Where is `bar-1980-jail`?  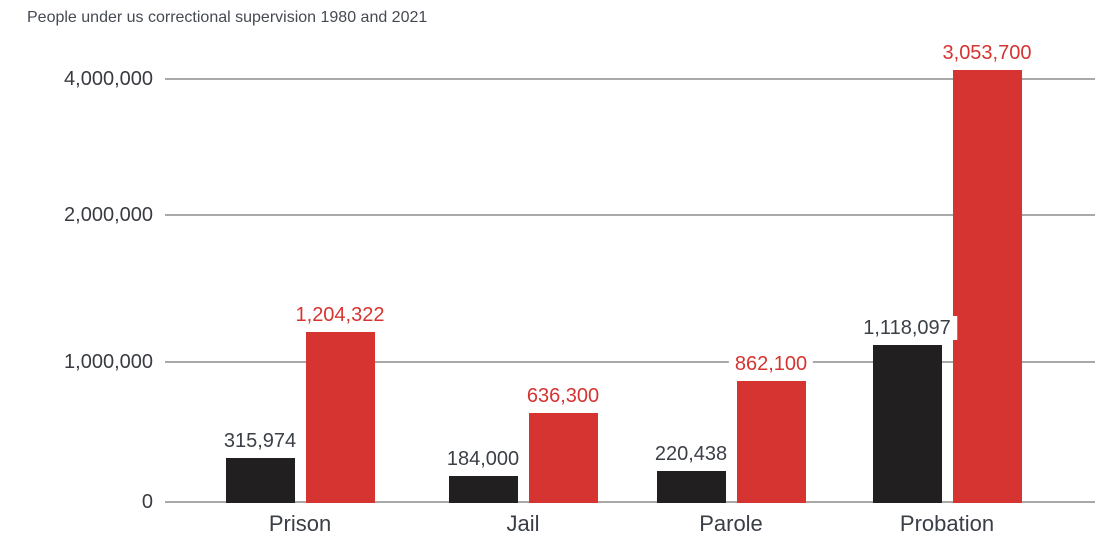
bar-1980-jail is located at coordinates (483, 489).